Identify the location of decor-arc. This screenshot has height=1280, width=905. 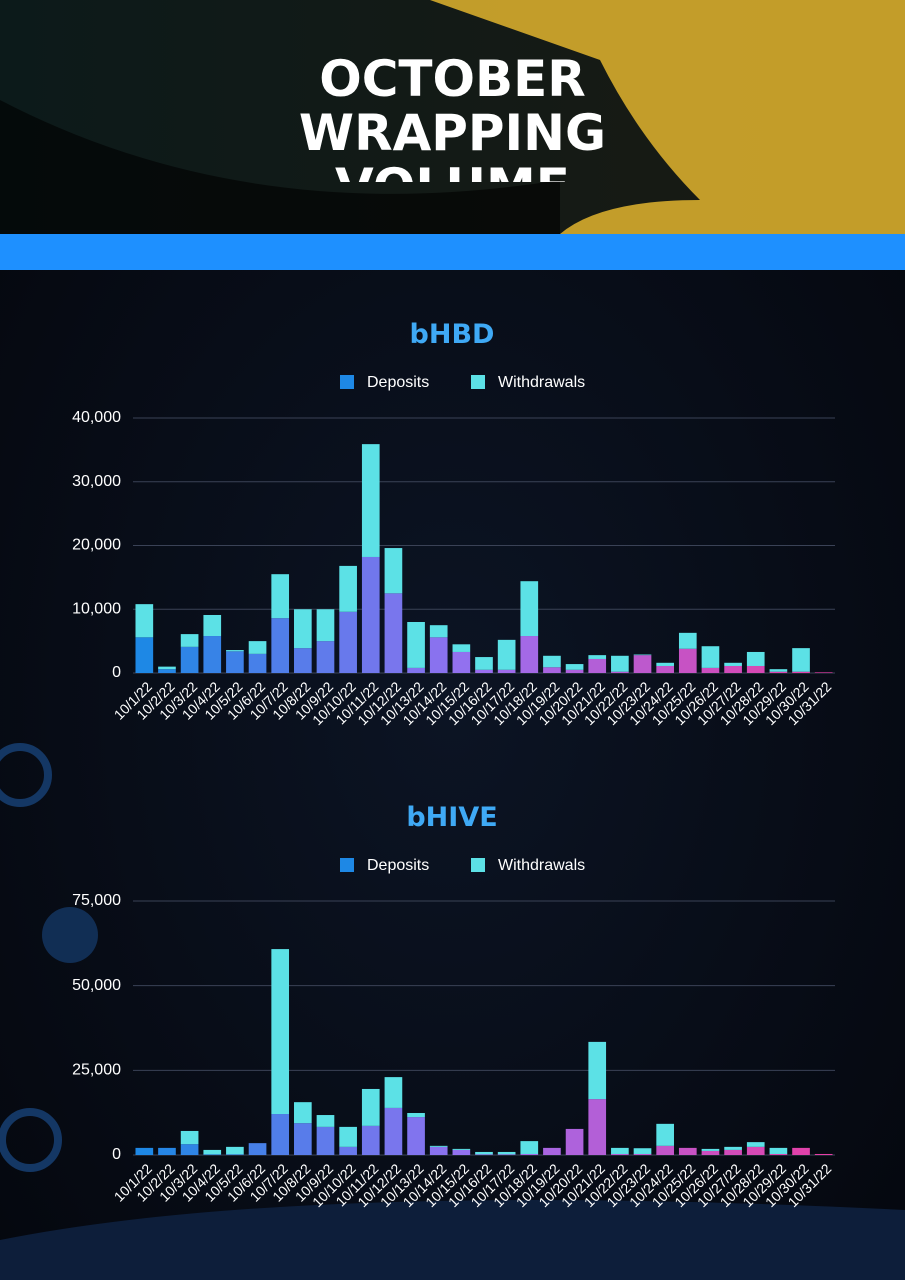
(280, 167).